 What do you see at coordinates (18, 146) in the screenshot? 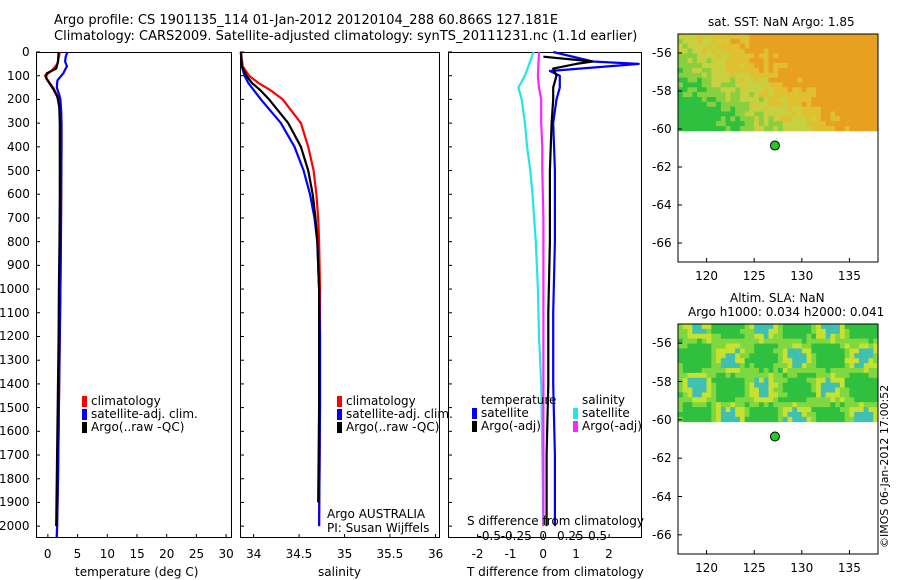
I see `depth-tick-label: 400` at bounding box center [18, 146].